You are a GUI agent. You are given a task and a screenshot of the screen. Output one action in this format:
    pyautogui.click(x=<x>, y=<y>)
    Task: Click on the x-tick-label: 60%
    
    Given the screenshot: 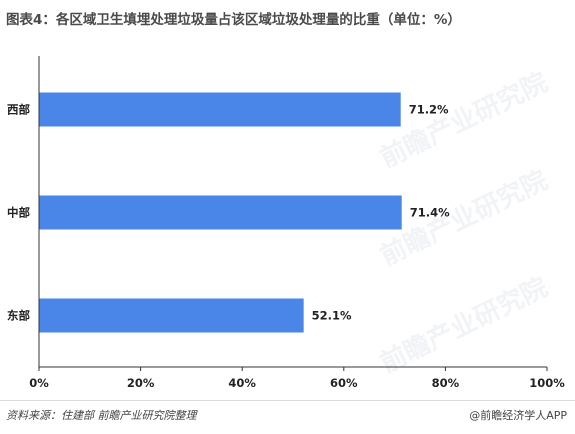 What is the action you would take?
    pyautogui.click(x=344, y=383)
    